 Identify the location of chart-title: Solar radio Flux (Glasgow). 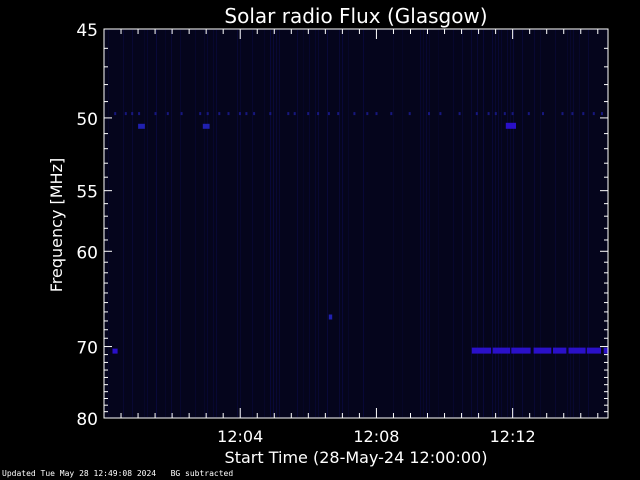
(355, 16).